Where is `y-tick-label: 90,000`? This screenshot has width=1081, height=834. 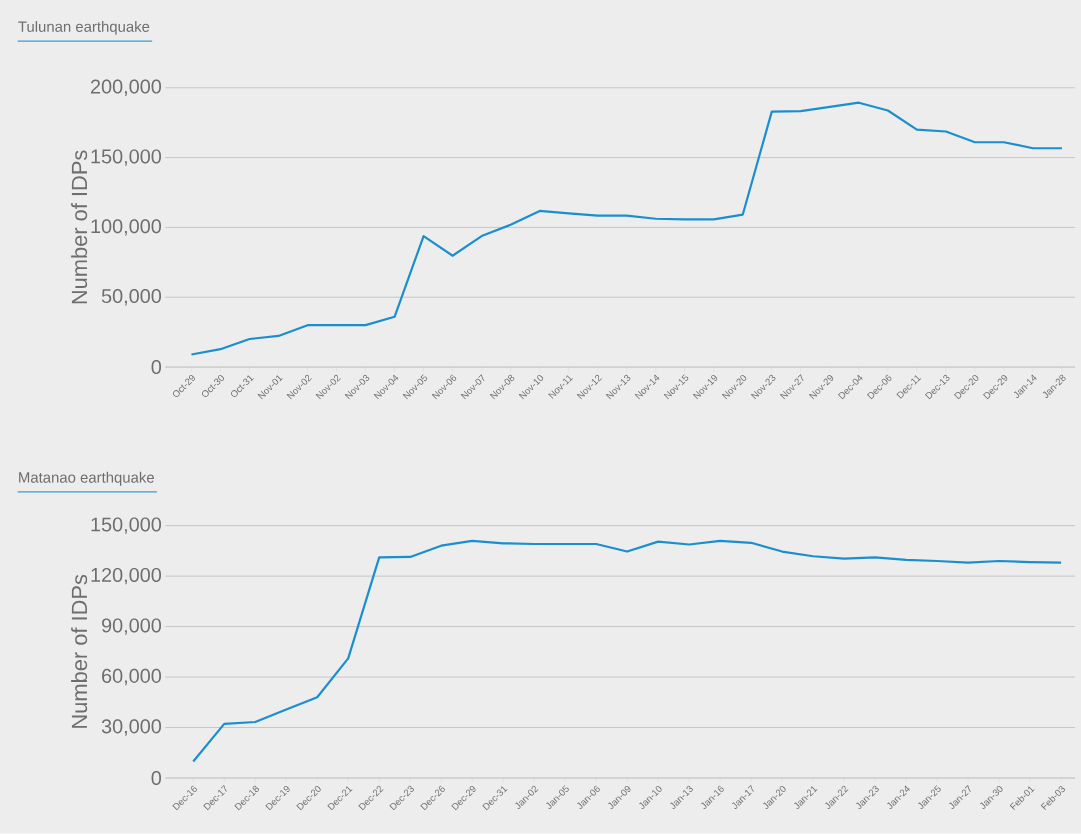
y-tick-label: 90,000 is located at coordinates (131, 626).